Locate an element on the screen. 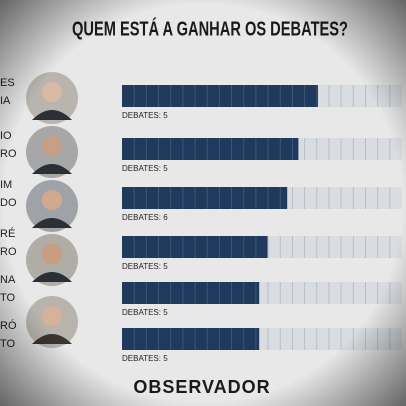 Image resolution: width=406 pixels, height=406 pixels. footer-logo: OBSERVADOR is located at coordinates (201, 387).